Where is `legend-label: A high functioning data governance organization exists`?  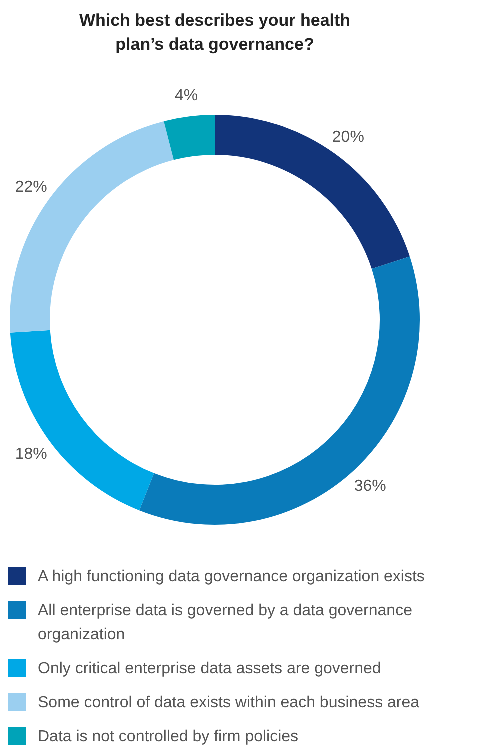 legend-label: A high functioning data governance organization exists is located at coordinates (231, 577).